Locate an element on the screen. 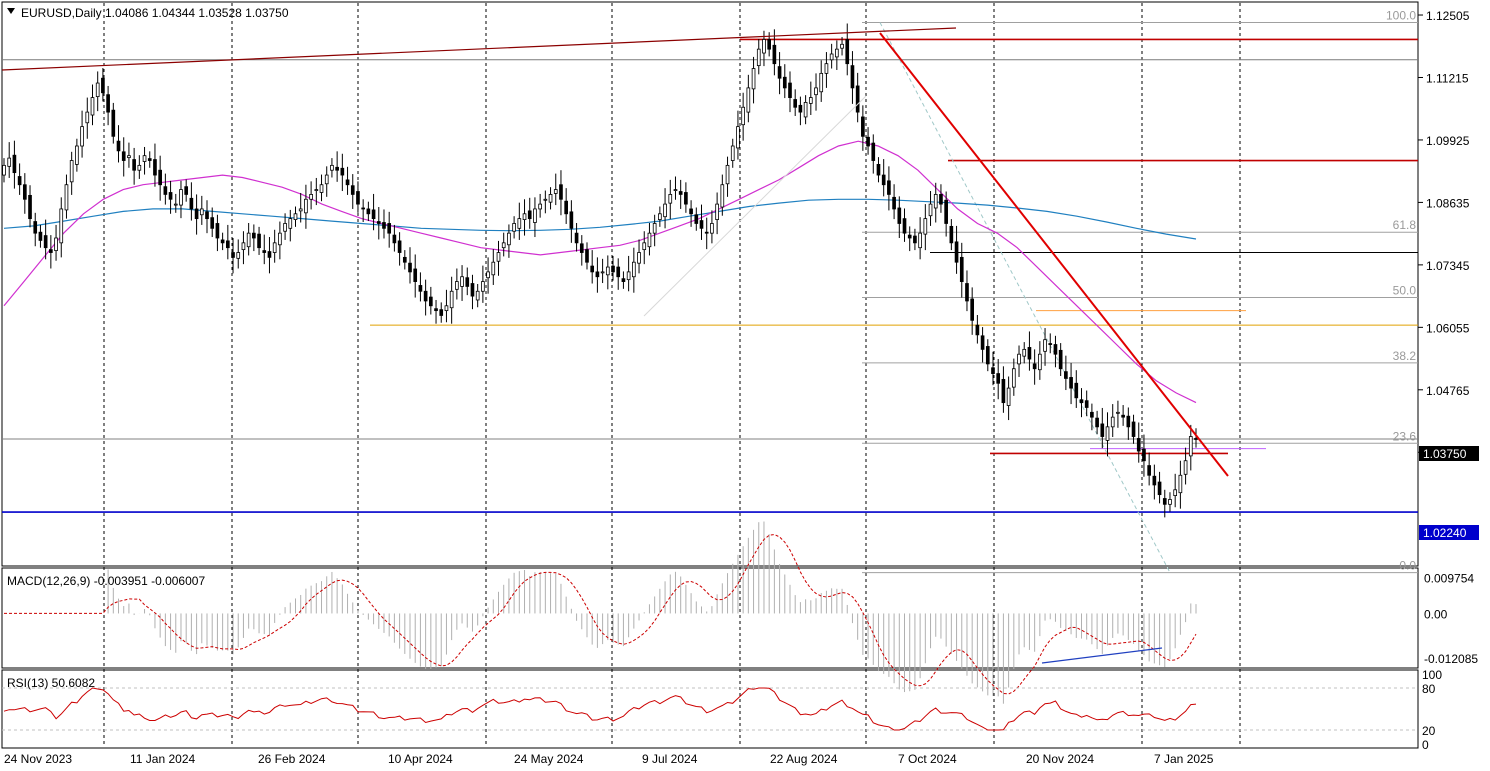  time-tick-label: 26 Feb 2024 is located at coordinates (292, 759).